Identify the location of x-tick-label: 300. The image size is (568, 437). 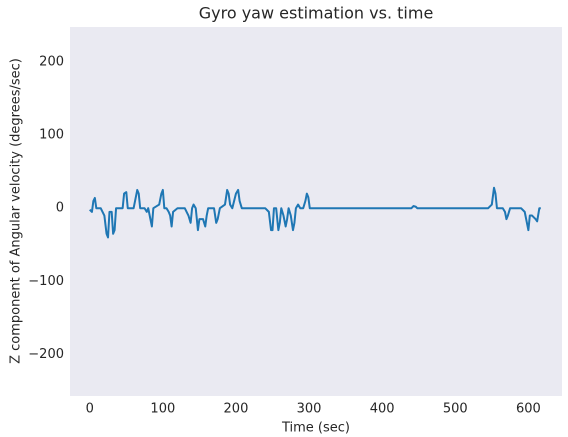
(309, 409).